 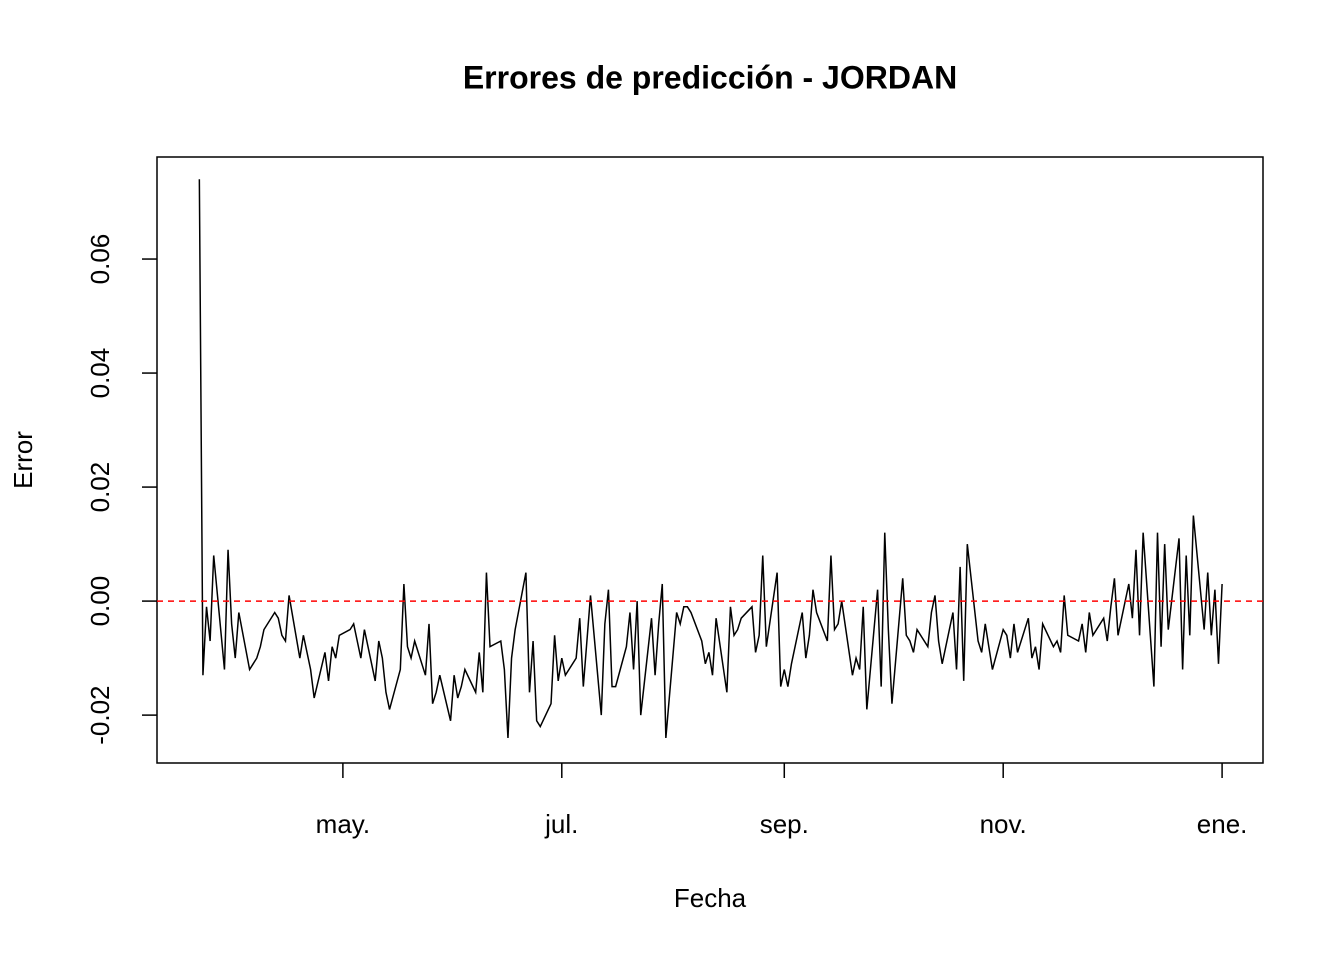 What do you see at coordinates (23, 460) in the screenshot?
I see `y-axis-label: Error` at bounding box center [23, 460].